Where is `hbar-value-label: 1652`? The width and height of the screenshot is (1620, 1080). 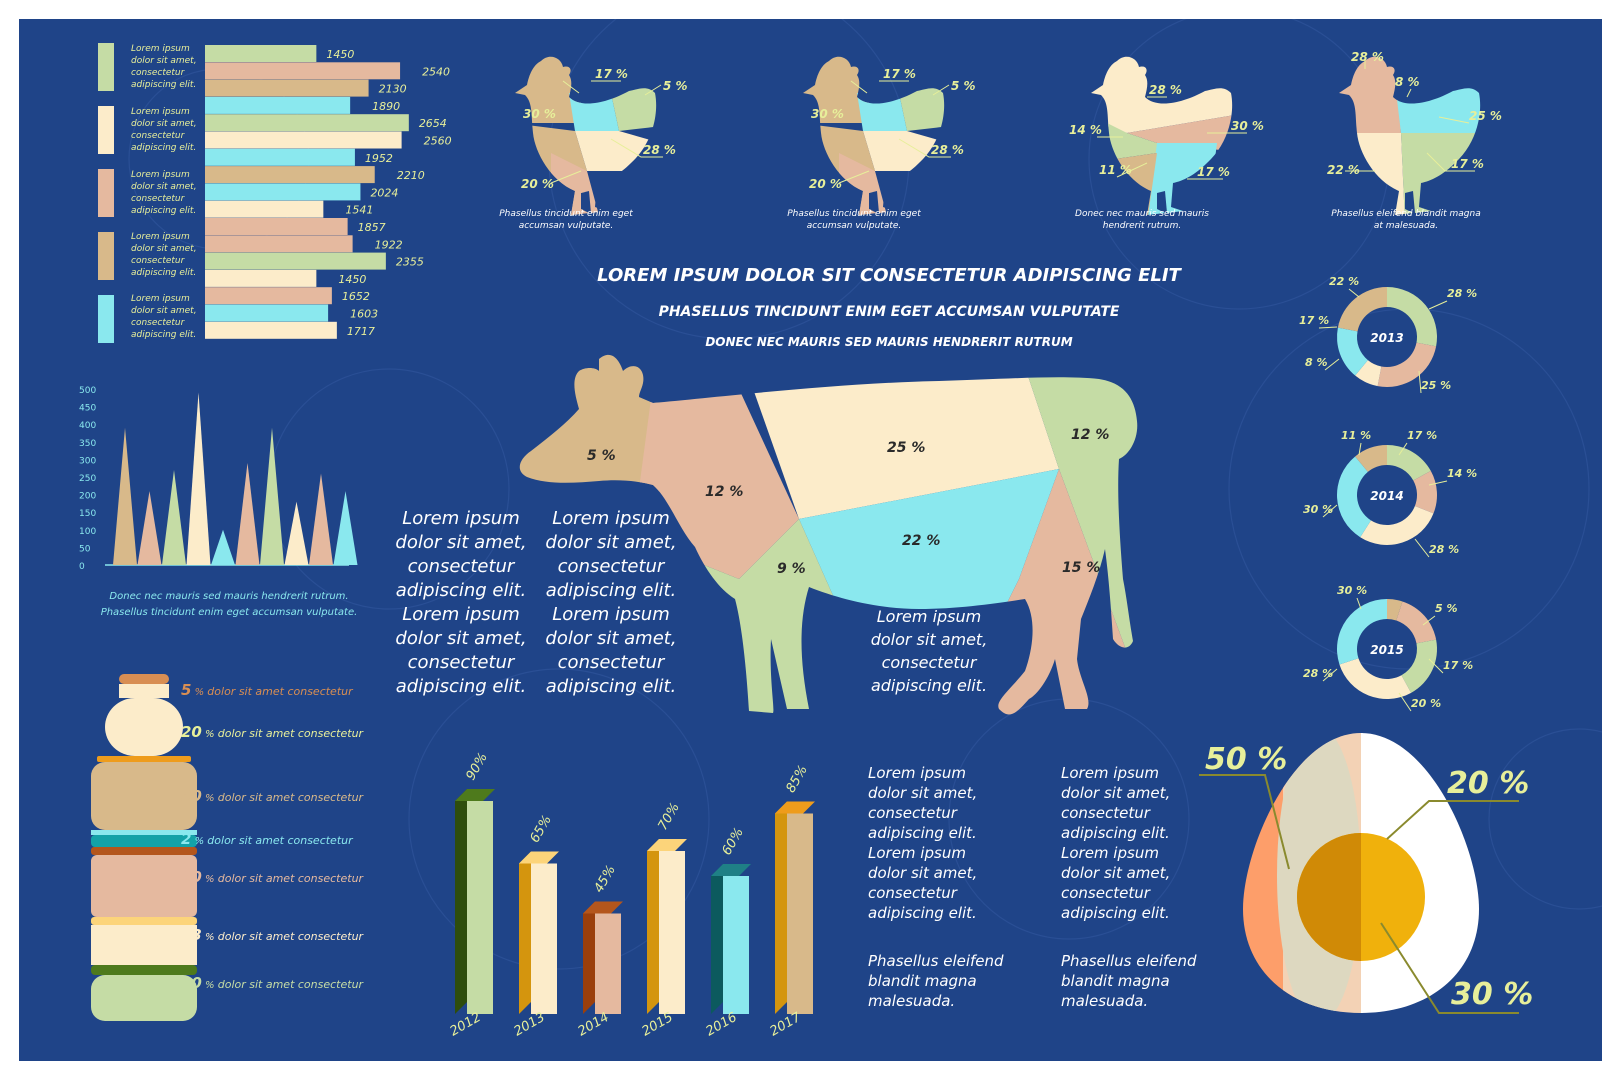 hbar-value-label: 1652 is located at coordinates (356, 296).